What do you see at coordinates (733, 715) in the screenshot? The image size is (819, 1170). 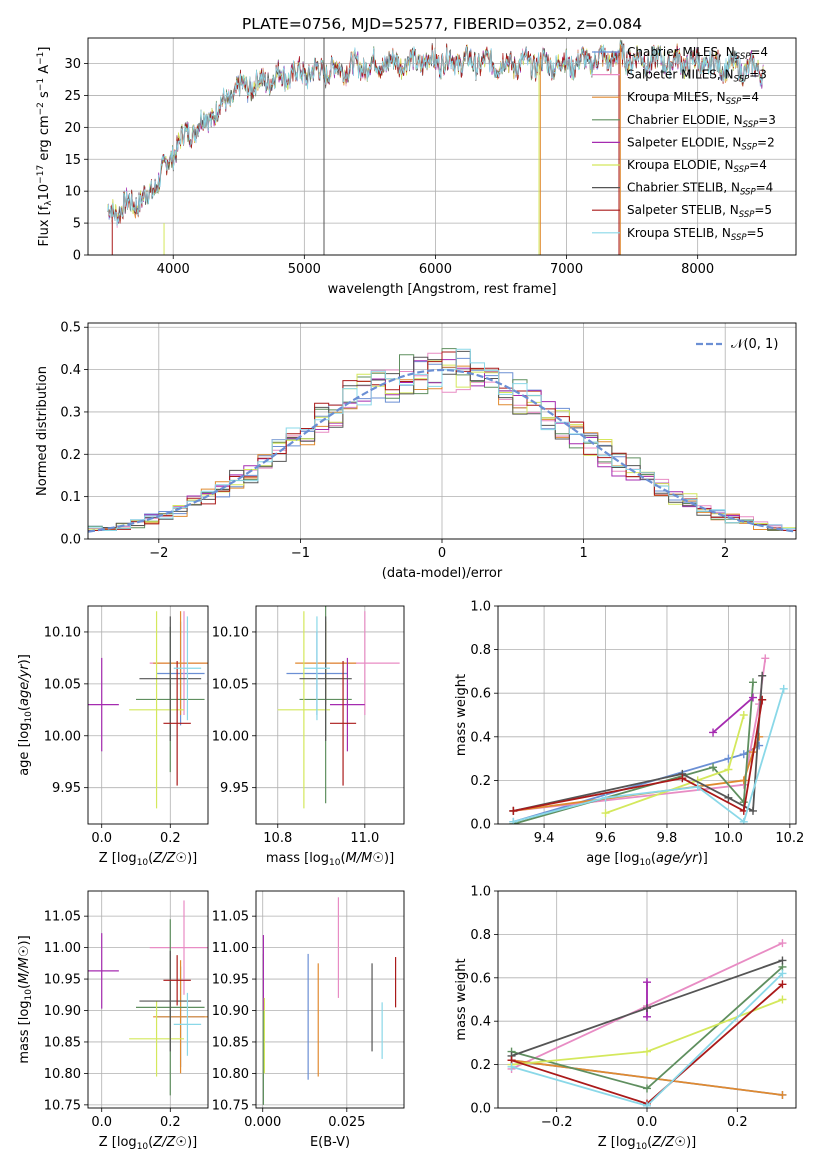 I see `weight-line-salpeter-elodie` at bounding box center [733, 715].